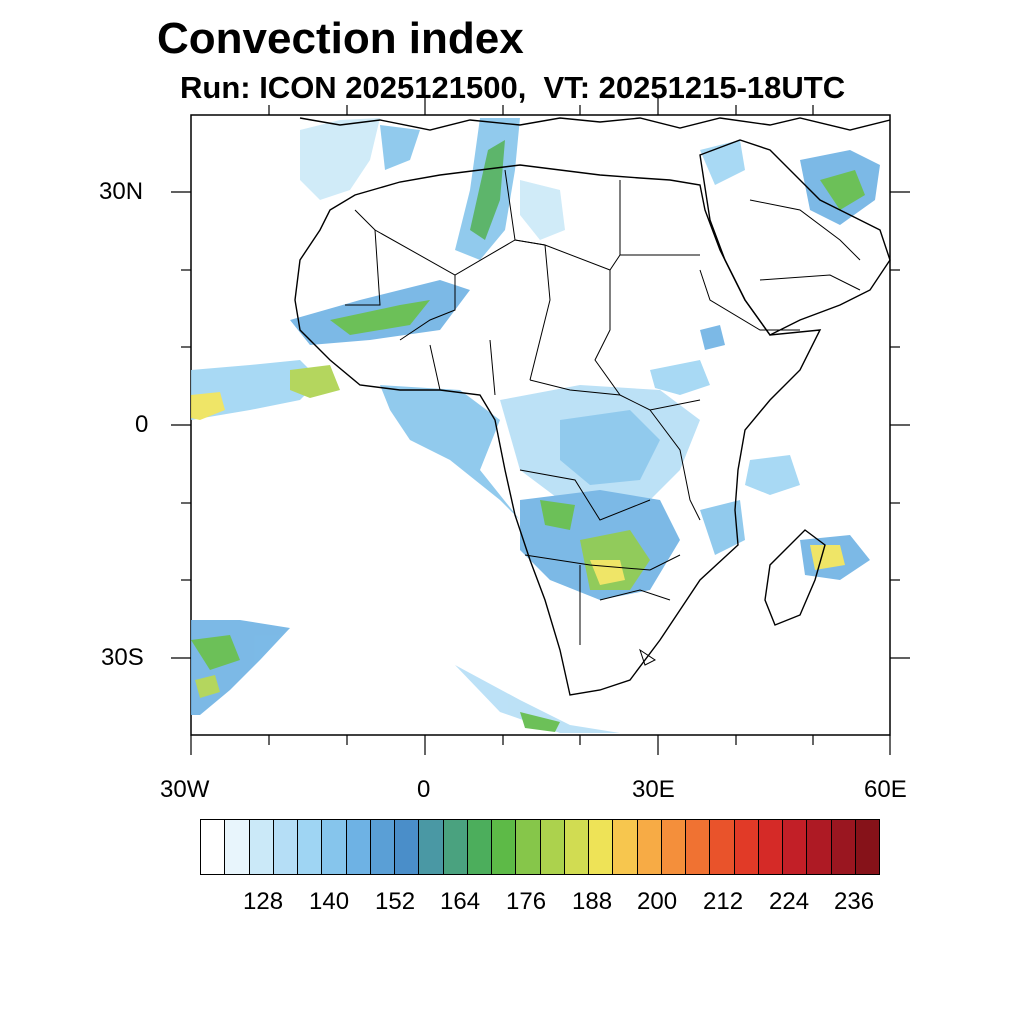 Image resolution: width=1024 pixels, height=1024 pixels. I want to click on colorbar-label: 224, so click(789, 901).